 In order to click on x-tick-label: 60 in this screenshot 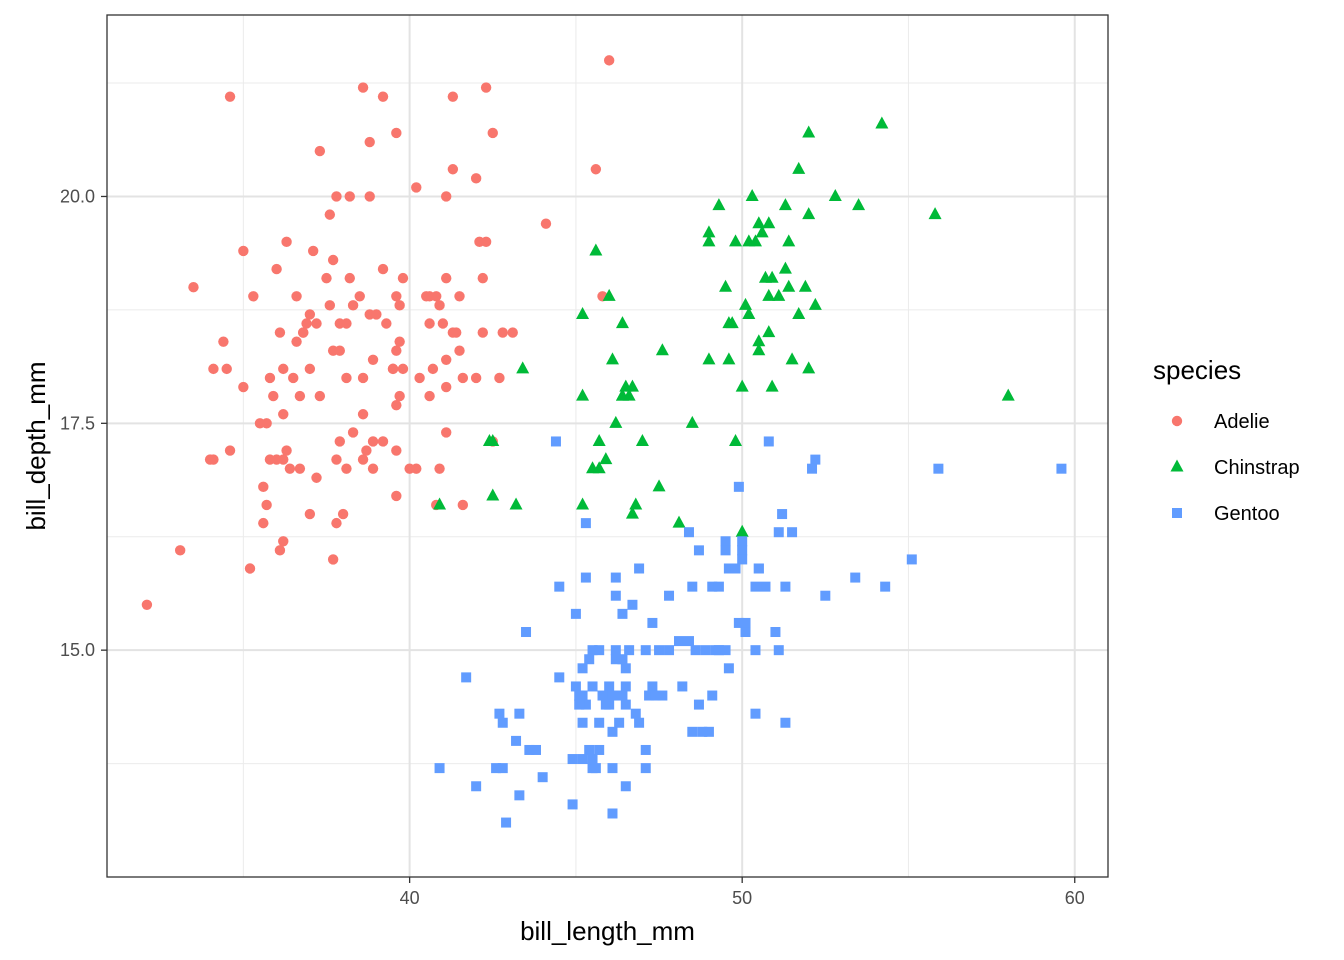, I will do `click(1075, 898)`.